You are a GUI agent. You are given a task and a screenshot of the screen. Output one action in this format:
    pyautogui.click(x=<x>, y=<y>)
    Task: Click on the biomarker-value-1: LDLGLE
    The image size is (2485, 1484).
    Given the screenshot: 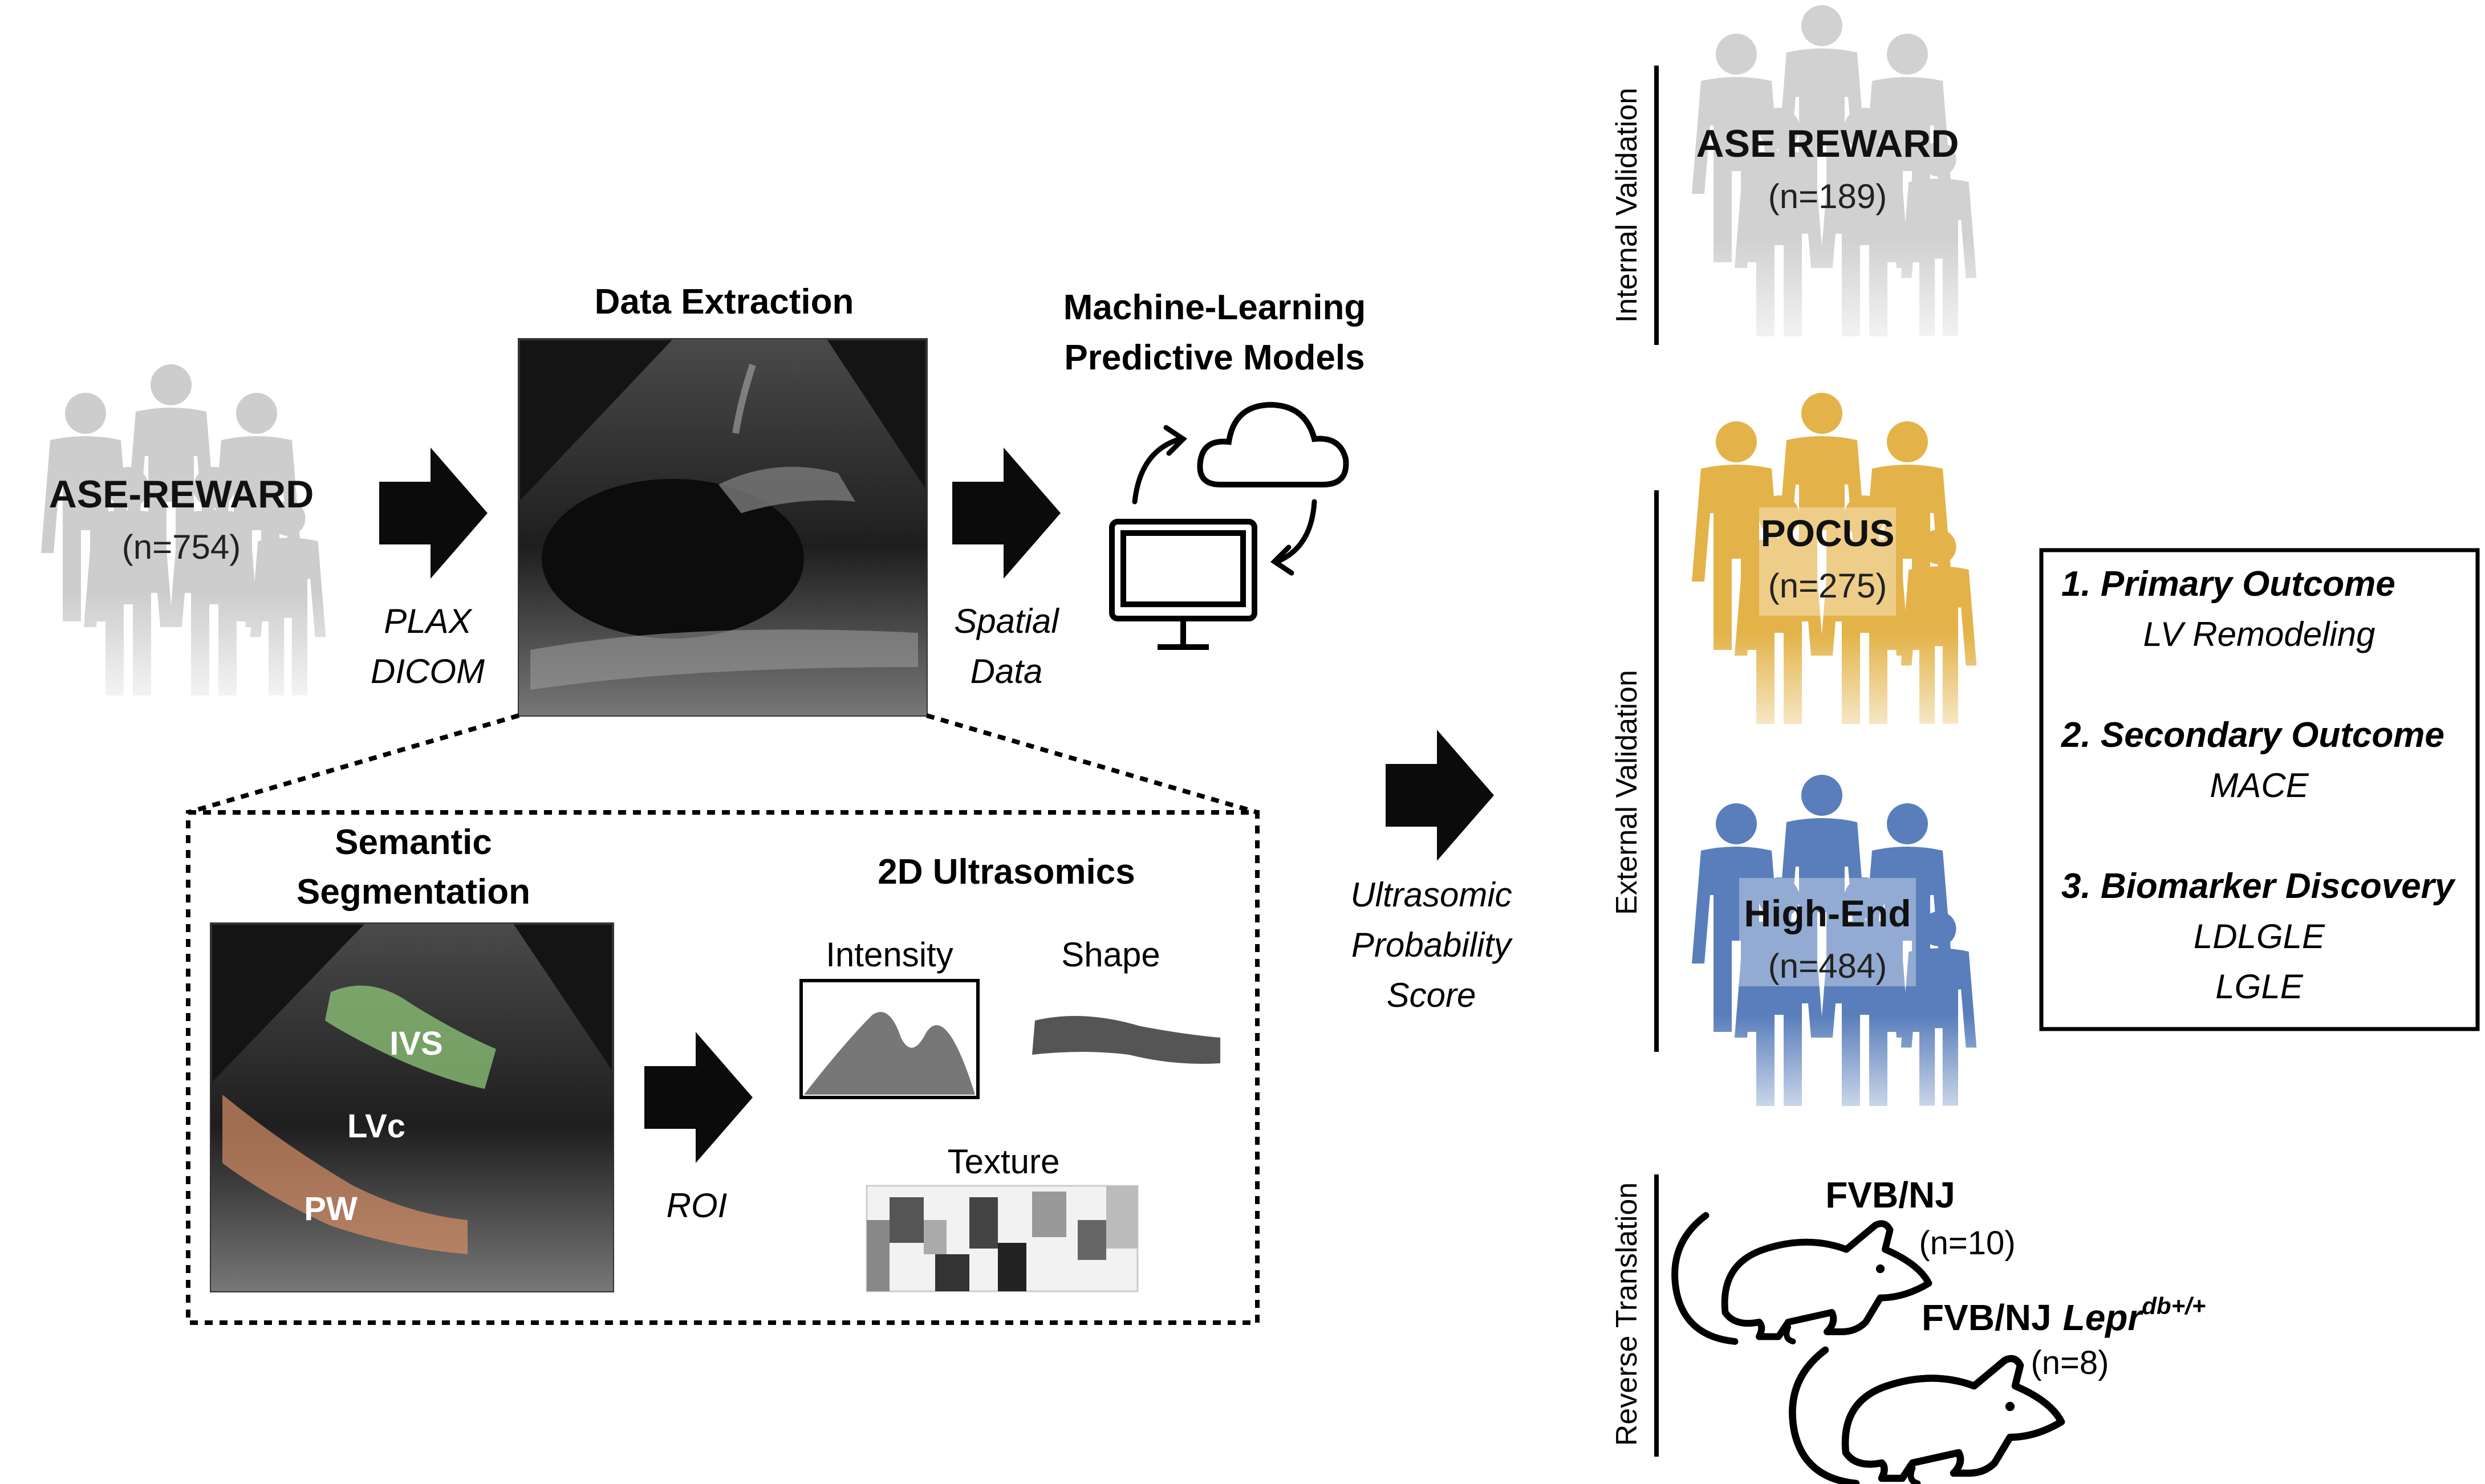 What is the action you would take?
    pyautogui.click(x=2259, y=937)
    